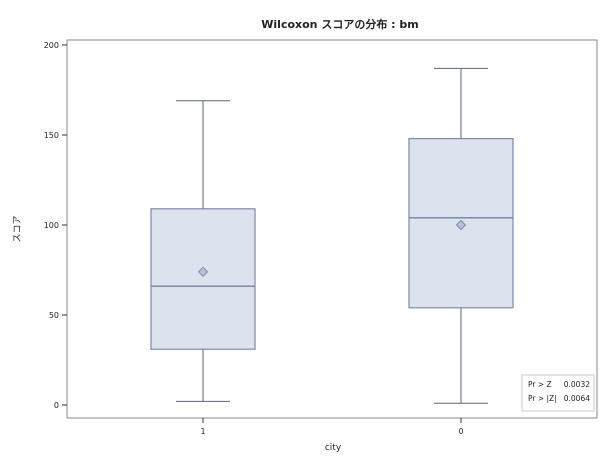  I want to click on stats-inset-frame, so click(558, 393).